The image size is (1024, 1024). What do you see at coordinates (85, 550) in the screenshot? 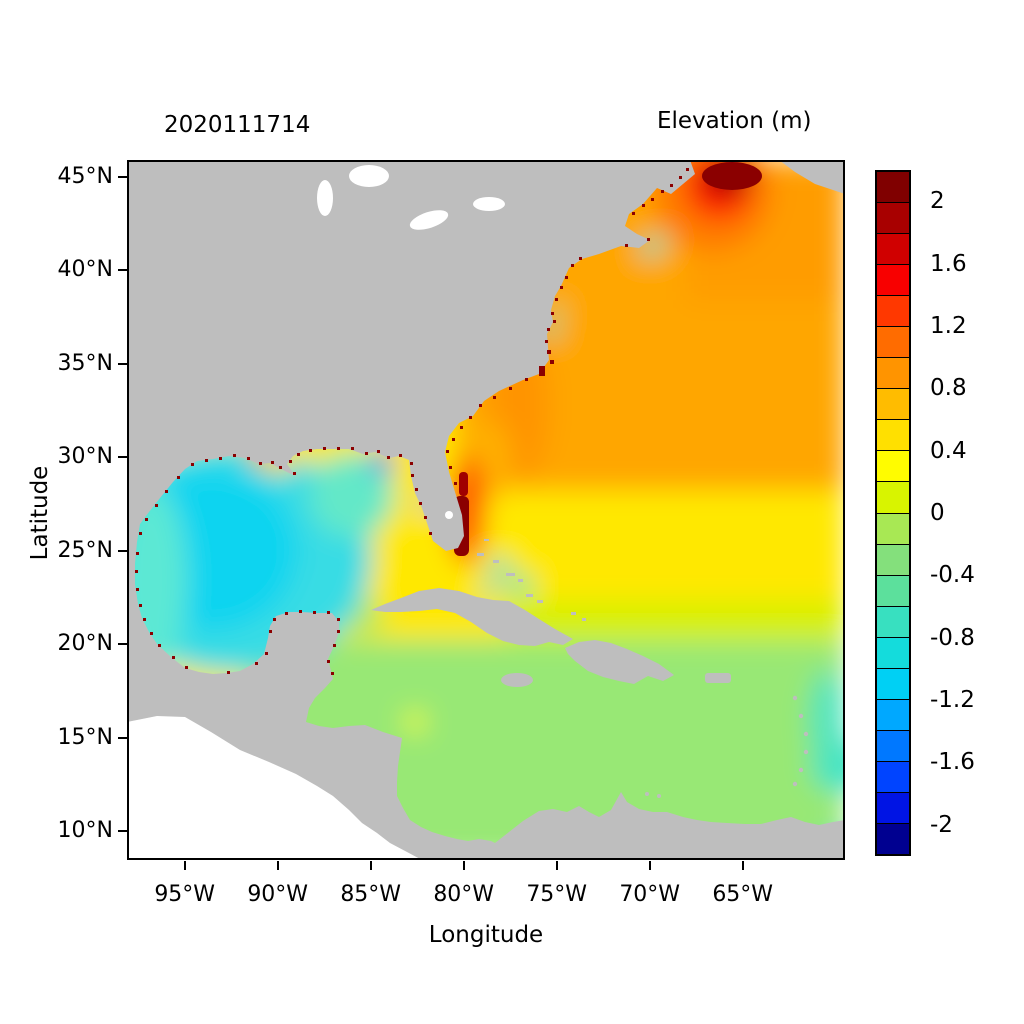
I see `y-tick-label: 25°N` at bounding box center [85, 550].